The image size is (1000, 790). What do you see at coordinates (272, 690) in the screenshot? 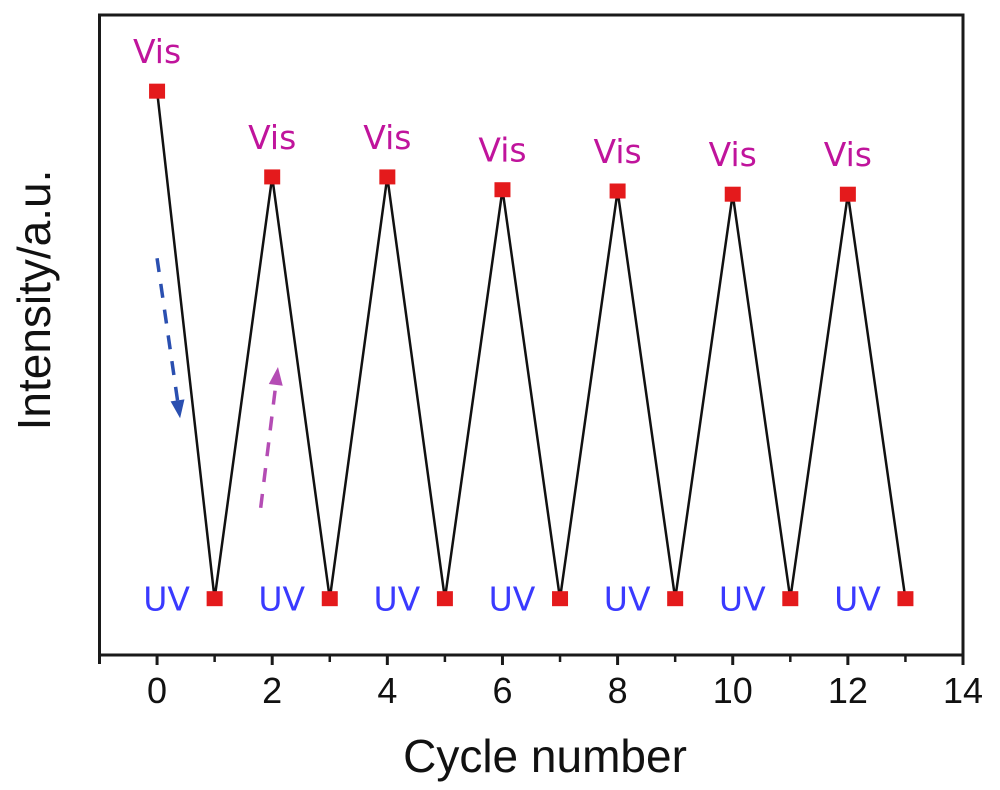
I see `x-tick-label: 2` at bounding box center [272, 690].